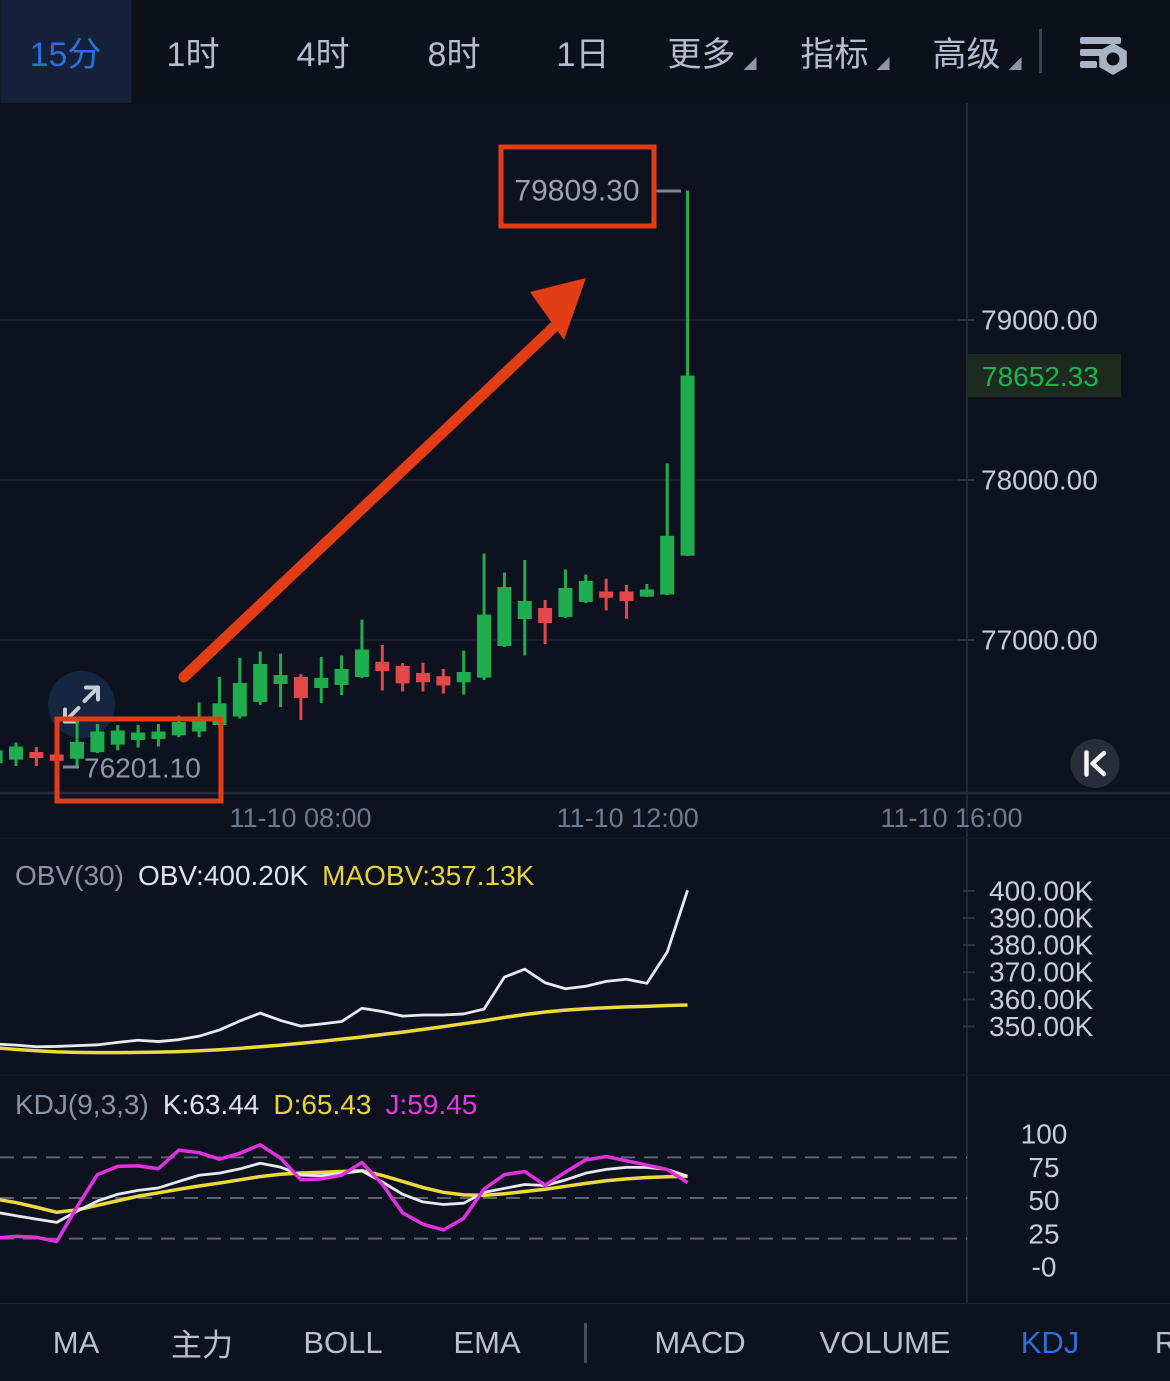 Image resolution: width=1170 pixels, height=1381 pixels. Describe the element at coordinates (344, 1029) in the screenshot. I see `maobv-line` at that location.